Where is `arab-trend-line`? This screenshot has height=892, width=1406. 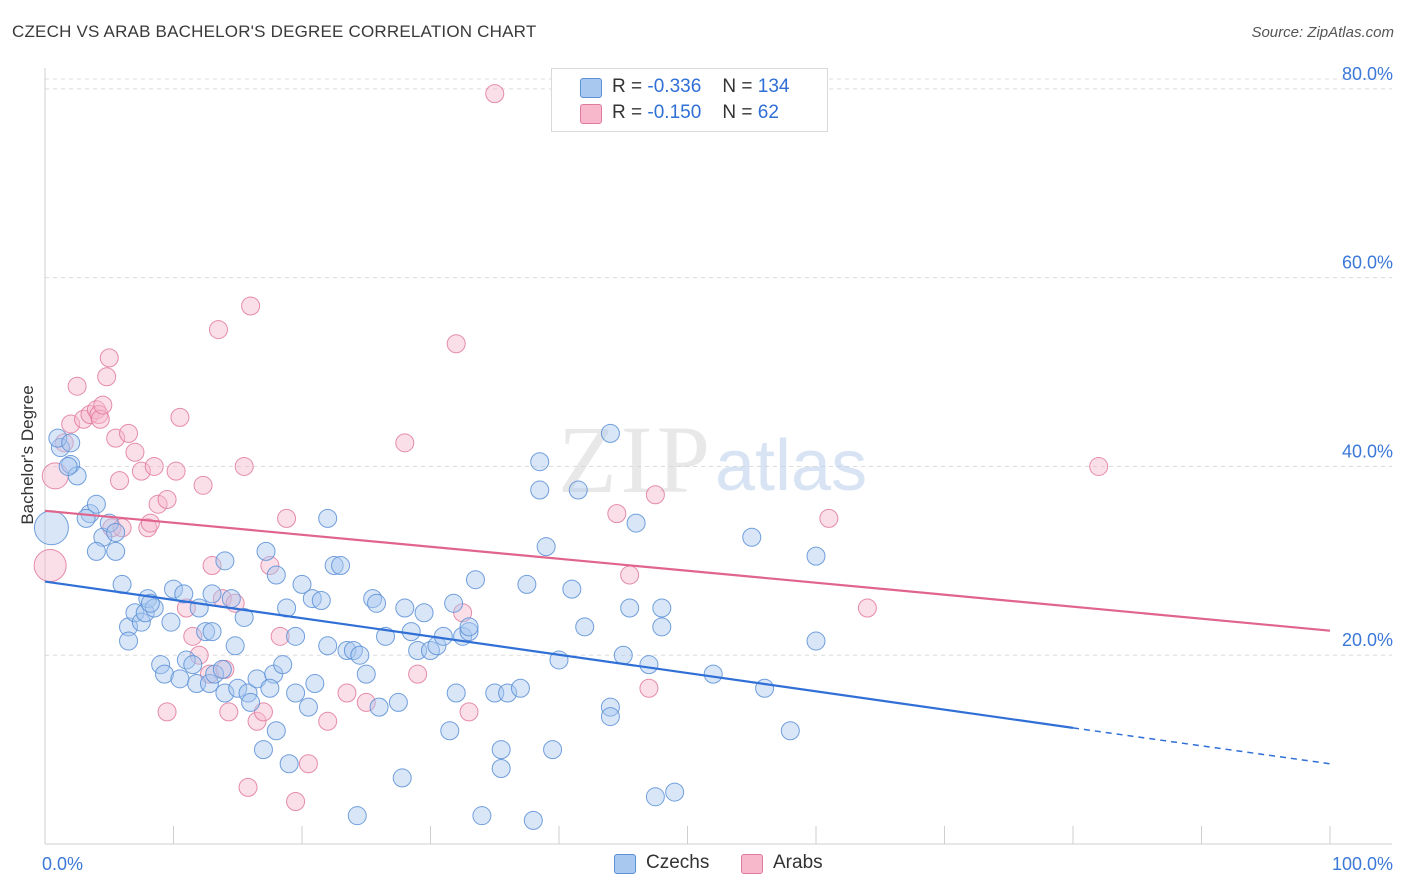
arab-trend-line is located at coordinates (687, 570).